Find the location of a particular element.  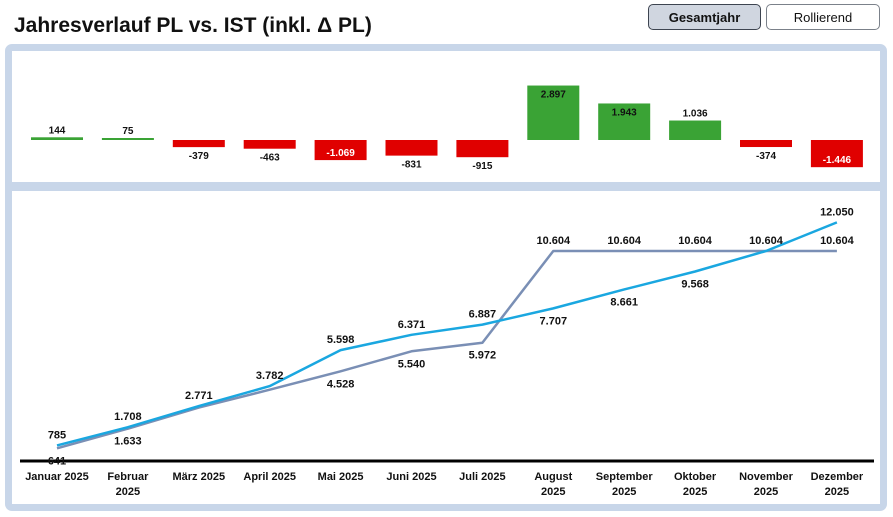

x-tick-label: September is located at coordinates (625, 477).